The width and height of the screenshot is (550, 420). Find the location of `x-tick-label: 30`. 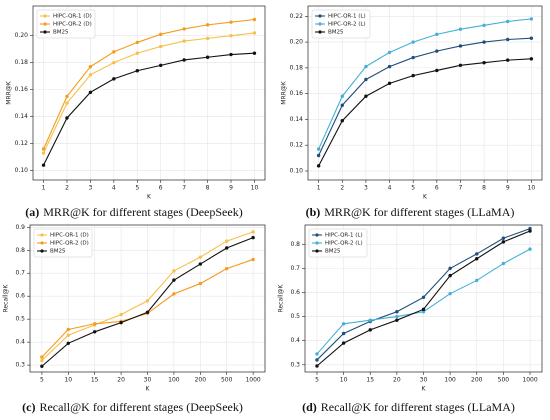

x-tick-label: 30 is located at coordinates (148, 380).